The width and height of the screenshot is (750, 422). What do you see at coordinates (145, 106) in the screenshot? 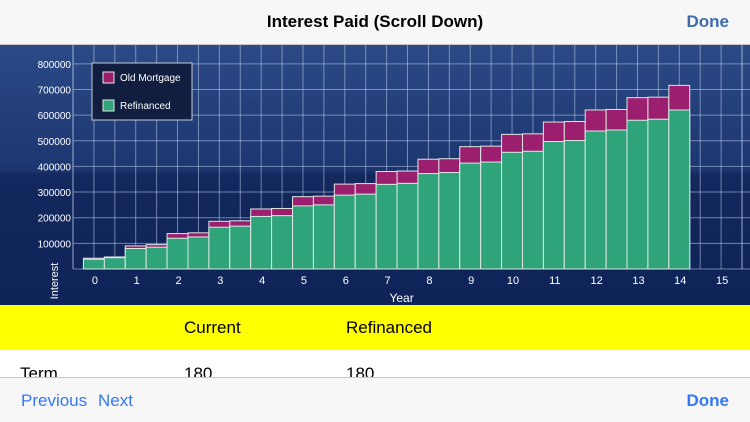
I see `legend-label-refinanced: Refinanced` at bounding box center [145, 106].